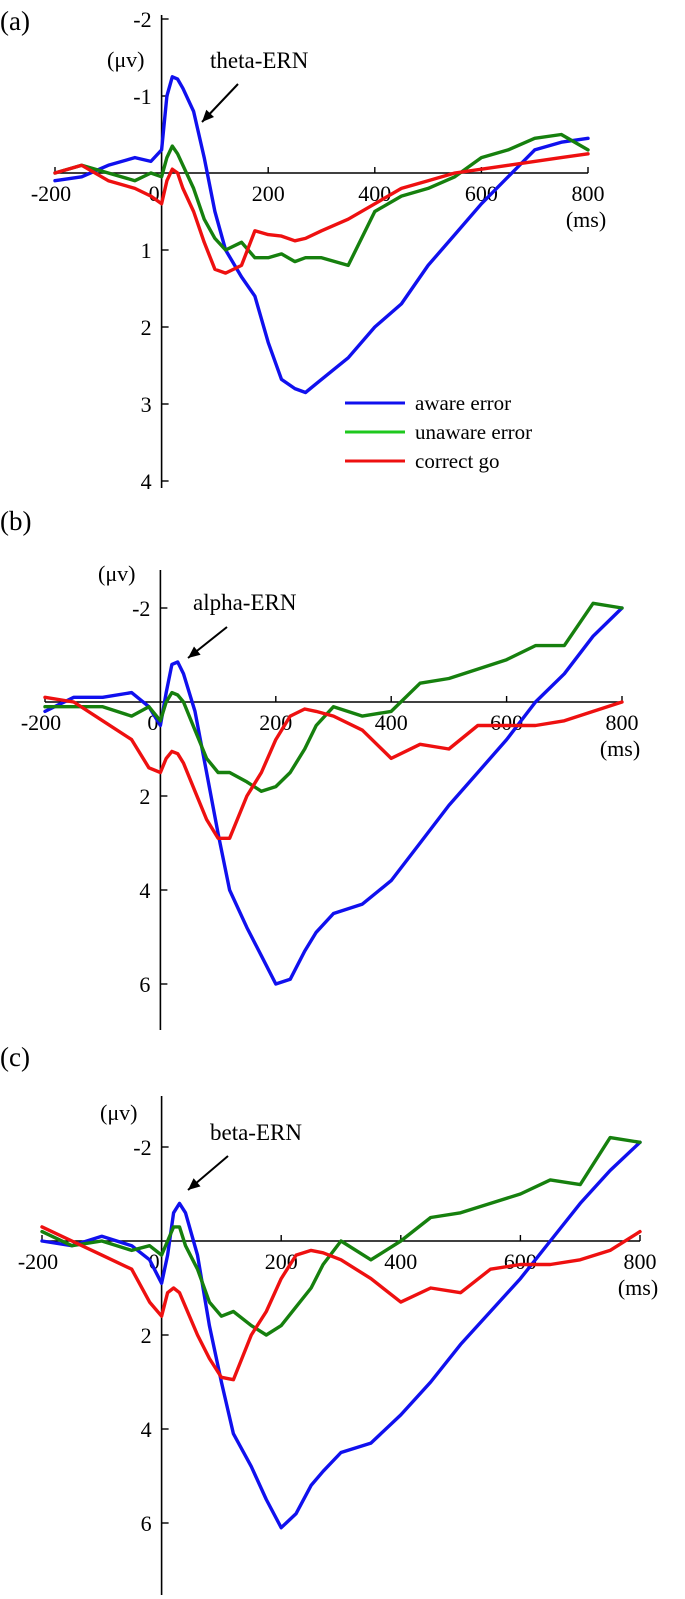 The height and width of the screenshot is (1599, 685). Describe the element at coordinates (15, 521) in the screenshot. I see `panel-label: (b)` at that location.